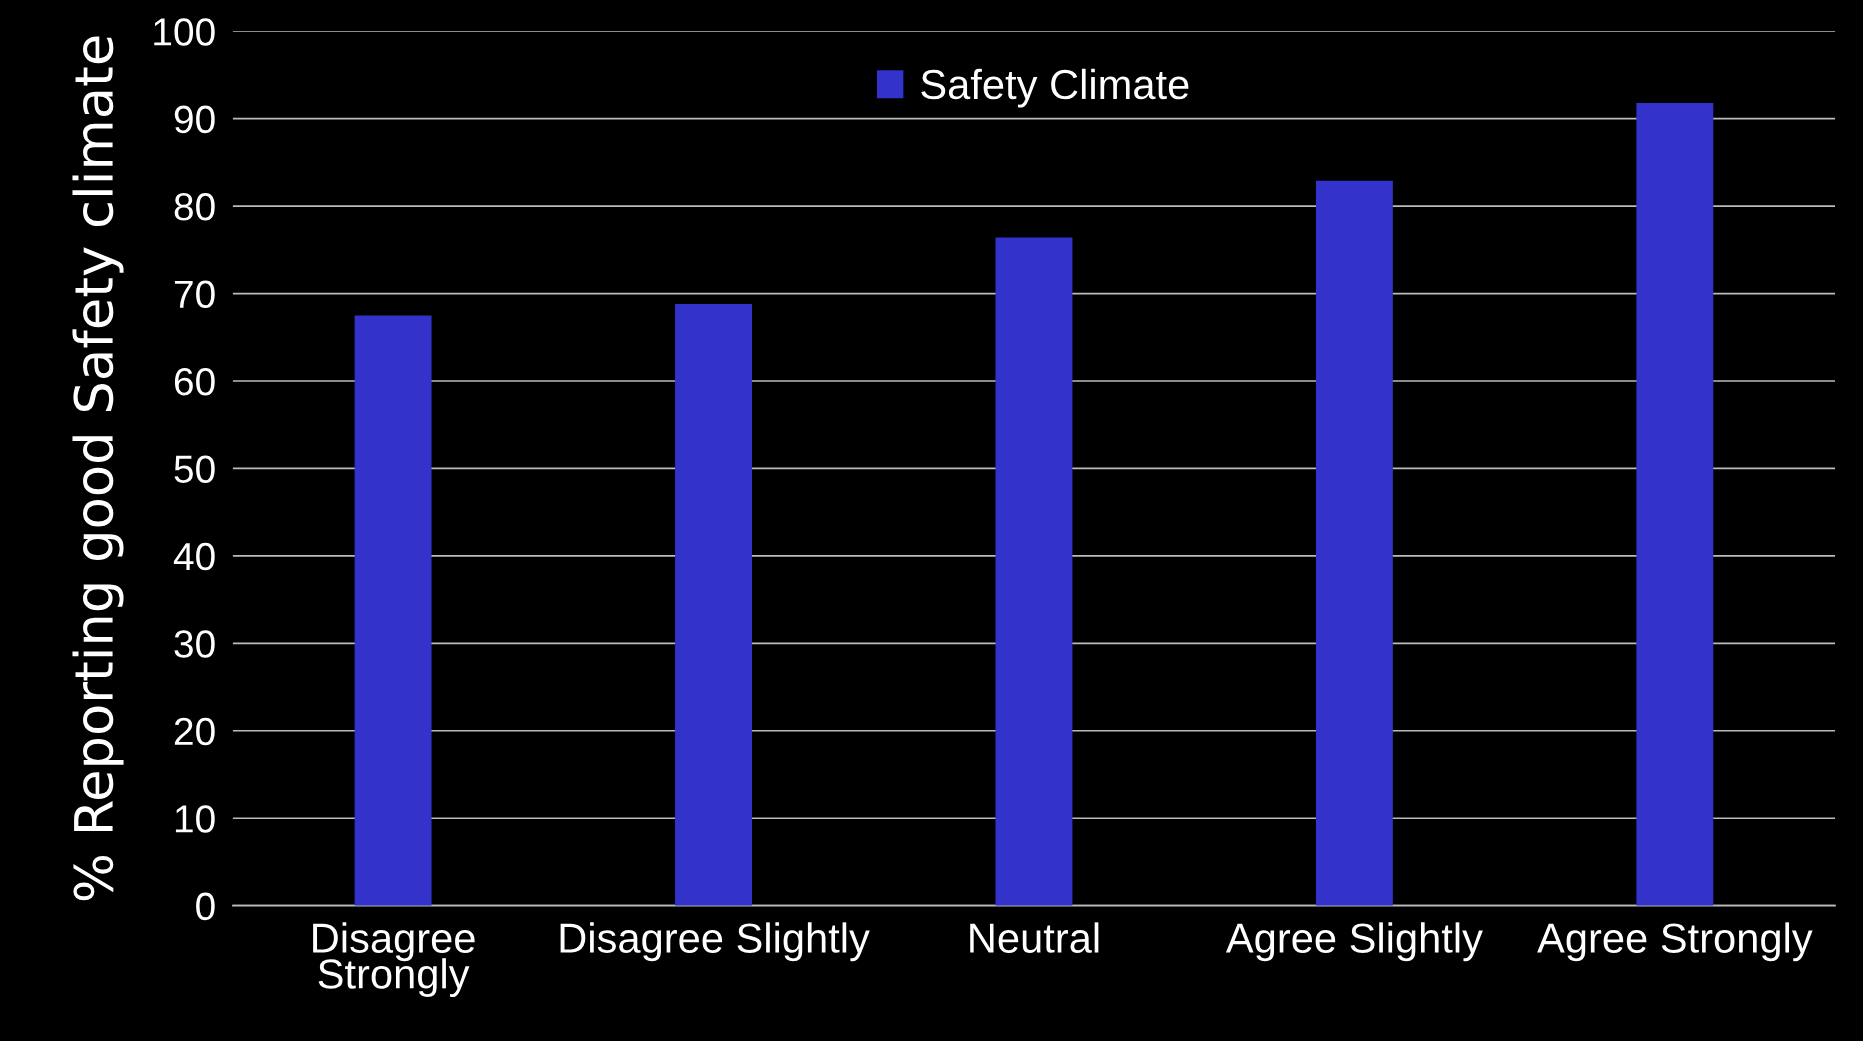 The height and width of the screenshot is (1041, 1863). I want to click on y-tick-label: 100, so click(184, 32).